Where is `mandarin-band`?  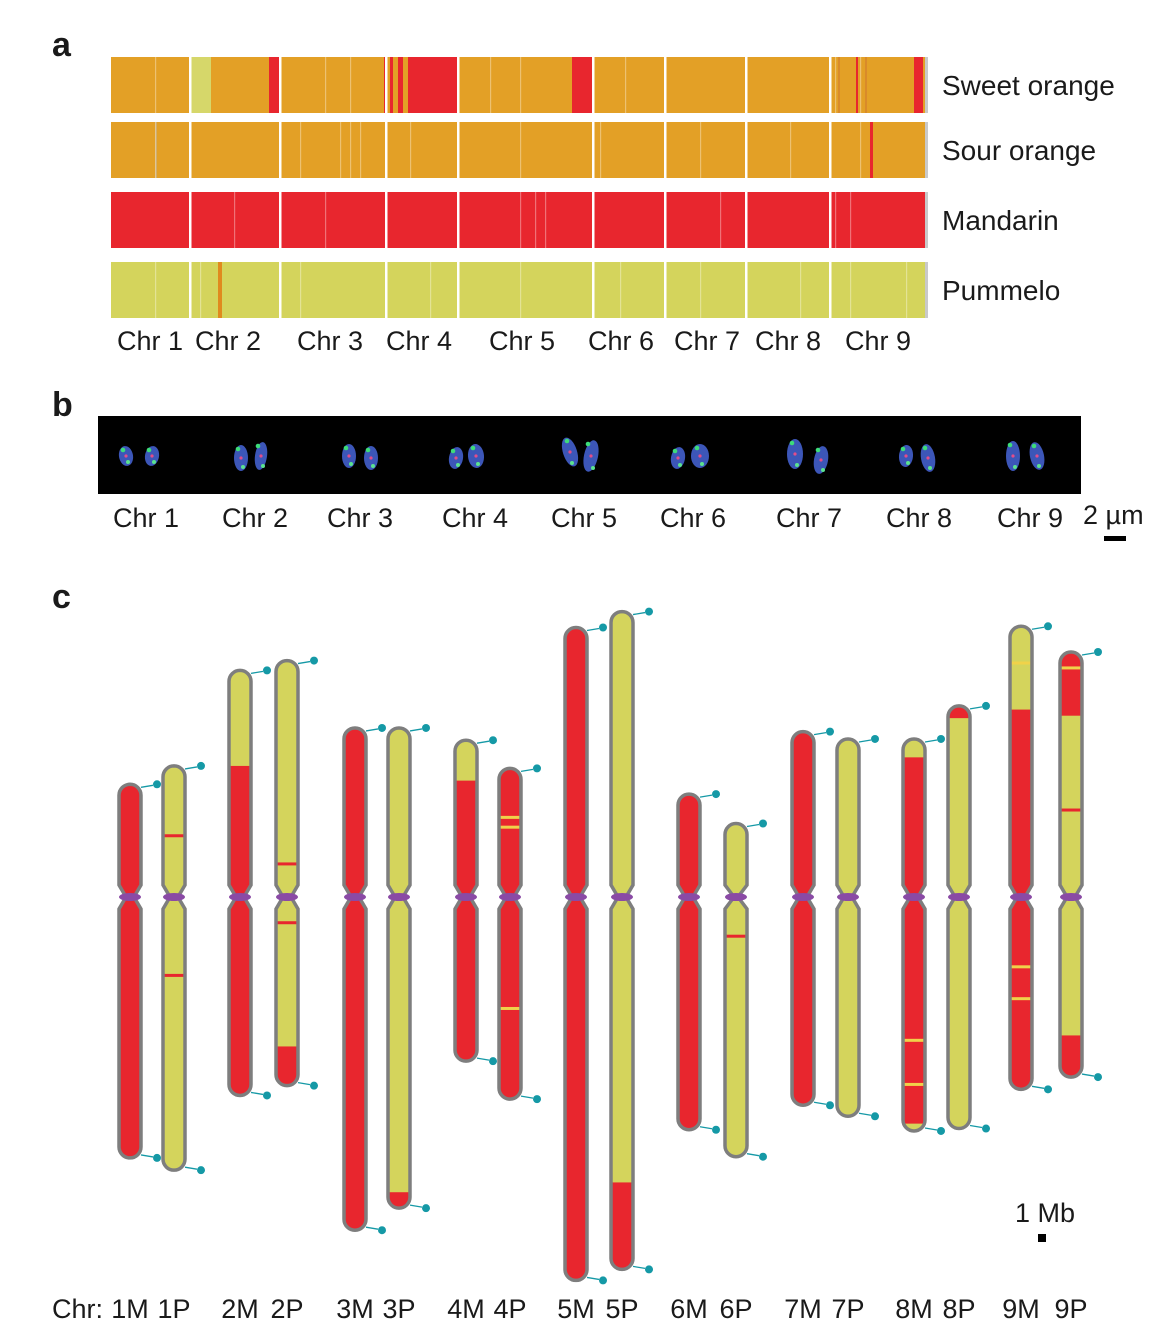
mandarin-band is located at coordinates (287, 923).